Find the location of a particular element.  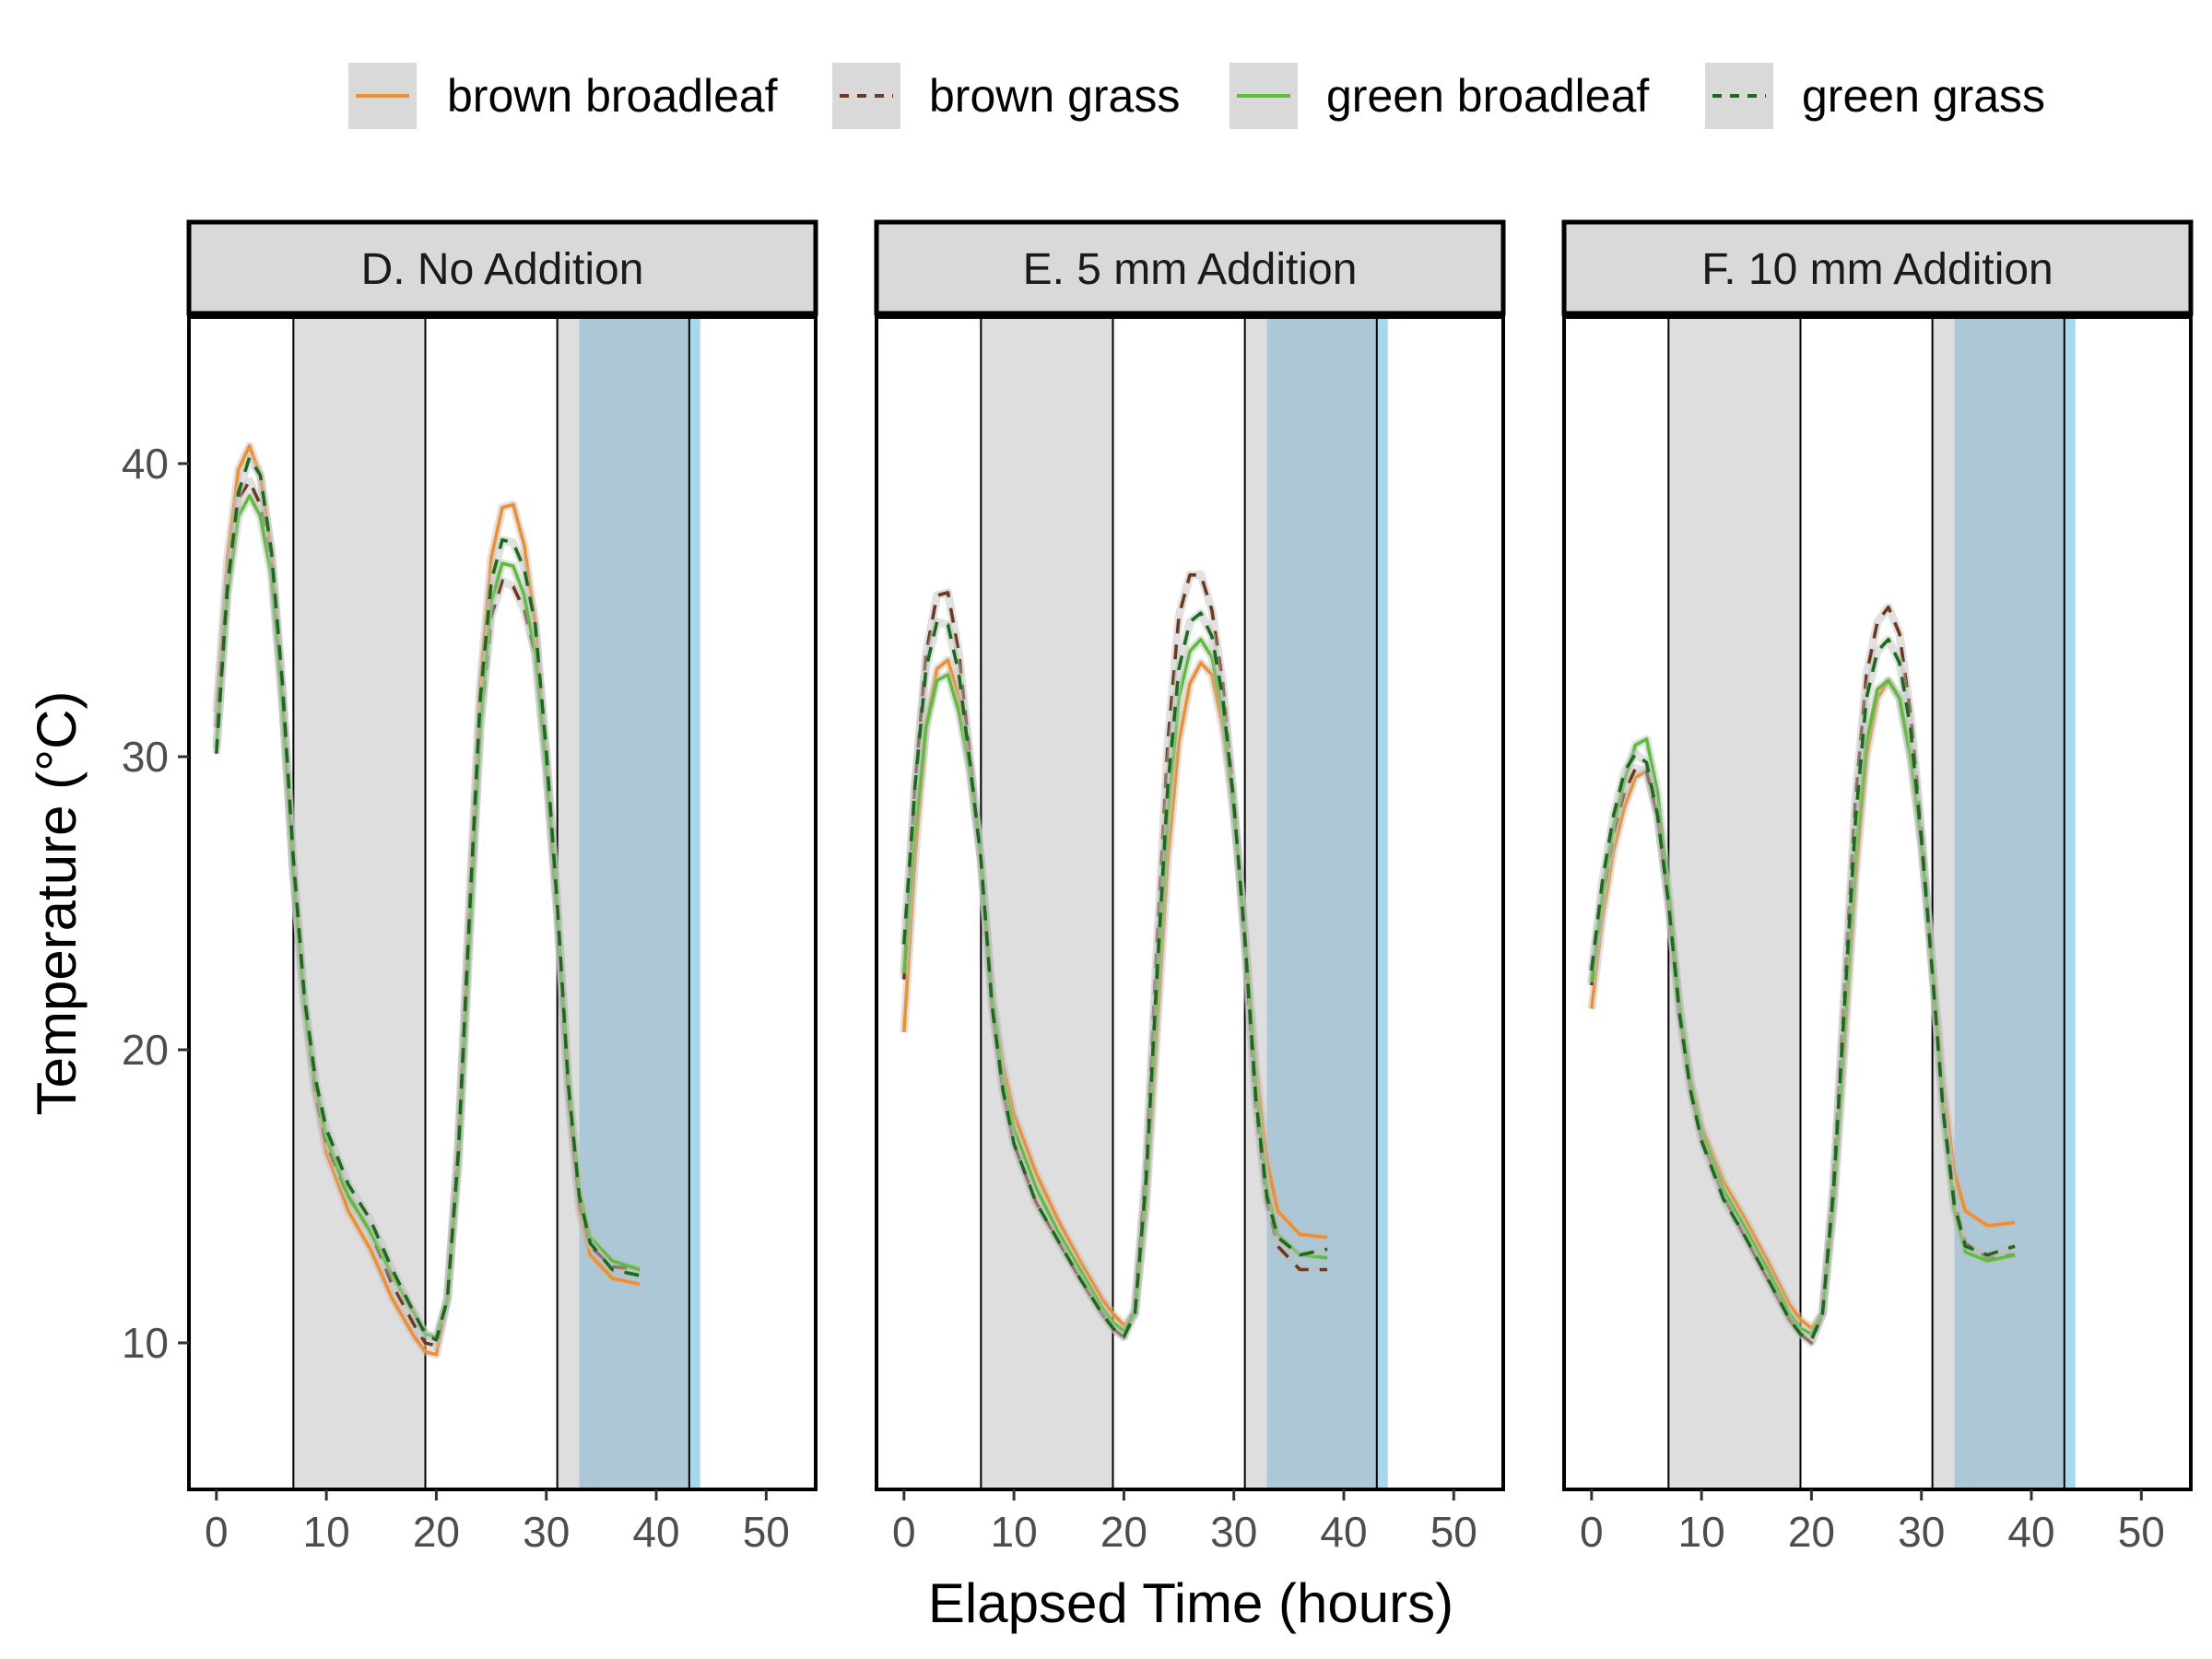

legend-item-green-broadleaf: green broadleaf is located at coordinates (1439, 96).